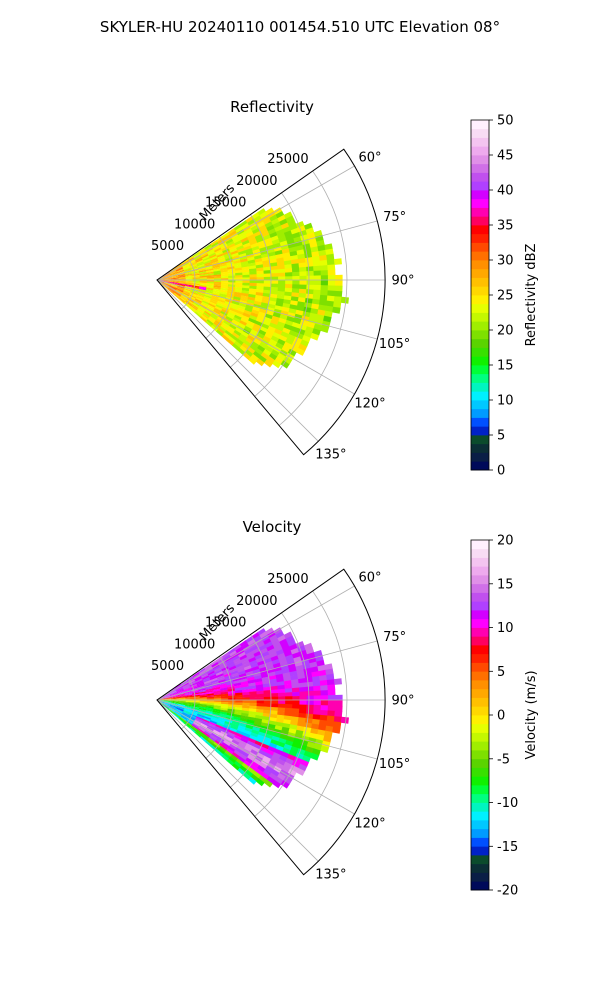  I want to click on colorbar-tick-label: -20, so click(507, 891).